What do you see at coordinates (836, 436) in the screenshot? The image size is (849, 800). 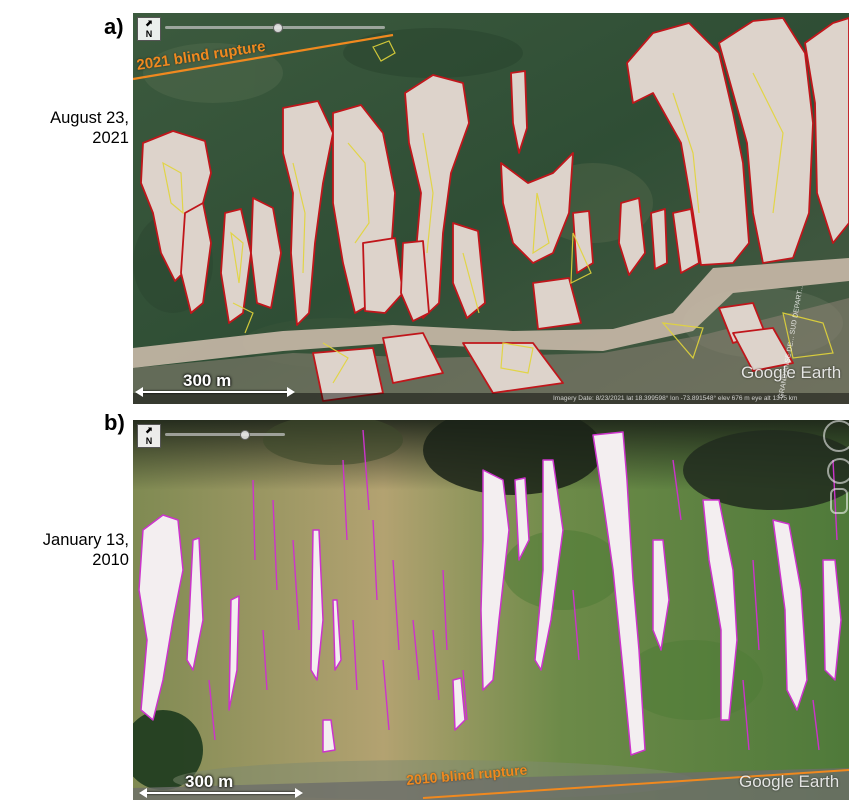 I see `panel-b-look-control` at bounding box center [836, 436].